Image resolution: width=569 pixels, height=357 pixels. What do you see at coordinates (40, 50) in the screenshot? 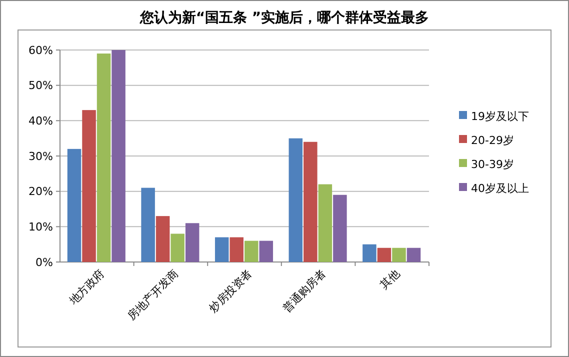
I see `y-tick-label: 60%` at bounding box center [40, 50].